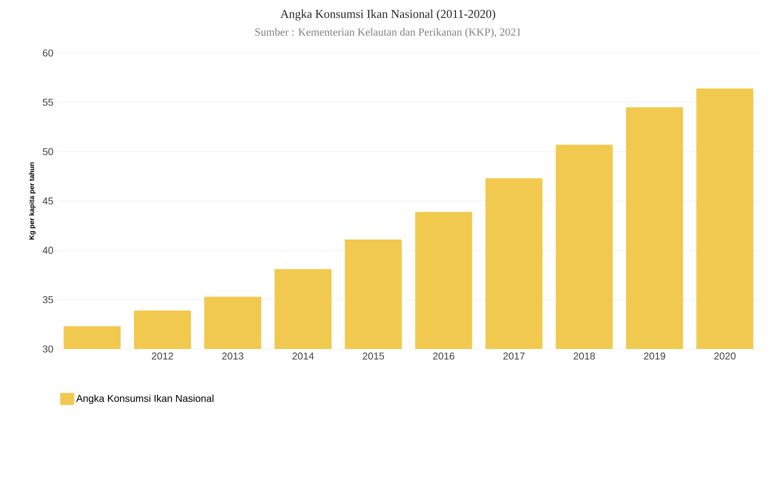 This screenshot has width=776, height=477. Describe the element at coordinates (48, 201) in the screenshot. I see `y-tick-label: 45` at that location.